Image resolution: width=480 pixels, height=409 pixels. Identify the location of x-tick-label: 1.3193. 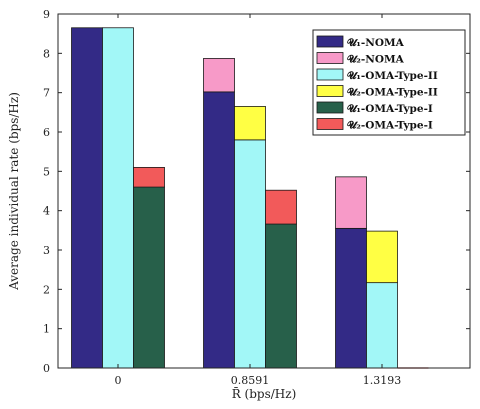
(382, 380).